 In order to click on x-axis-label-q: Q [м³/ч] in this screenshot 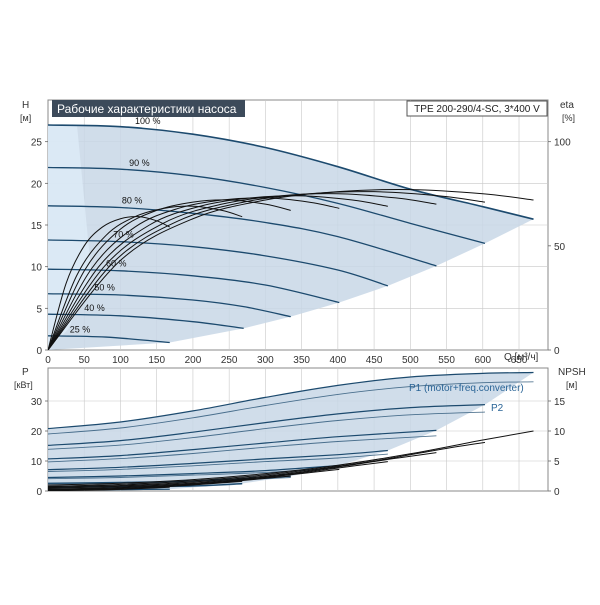, I will do `click(521, 357)`.